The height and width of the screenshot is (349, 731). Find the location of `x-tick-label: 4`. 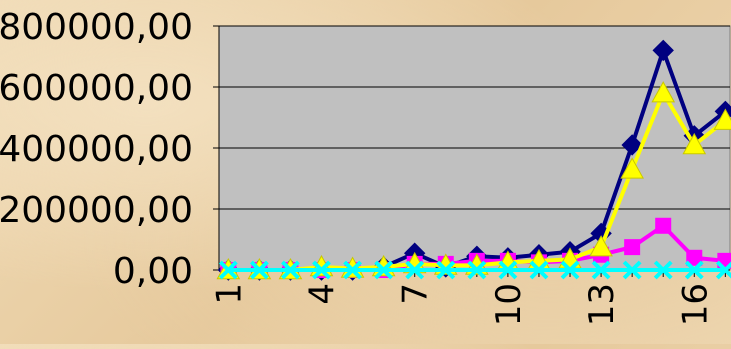

x-tick-label: 4 is located at coordinates (323, 294).